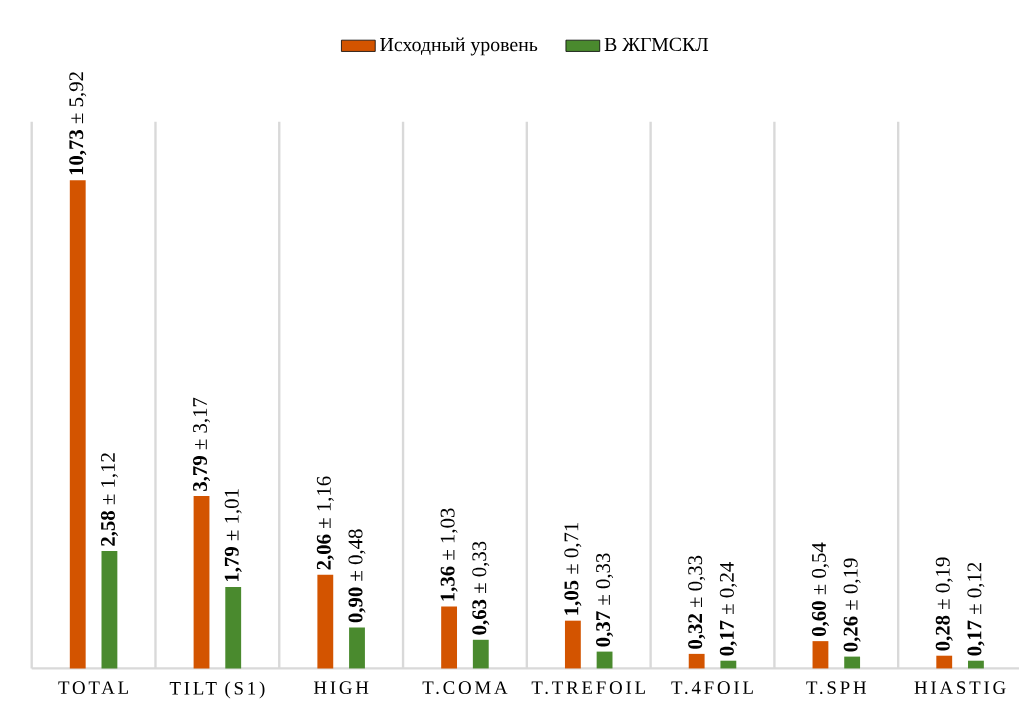  What do you see at coordinates (93, 687) in the screenshot?
I see `x-tick-label: TOTAL` at bounding box center [93, 687].